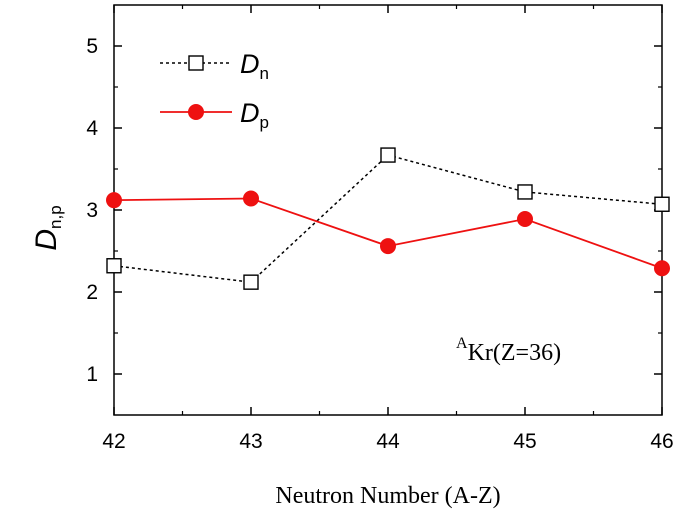  I want to click on y-tick-label: 1, so click(92, 374).